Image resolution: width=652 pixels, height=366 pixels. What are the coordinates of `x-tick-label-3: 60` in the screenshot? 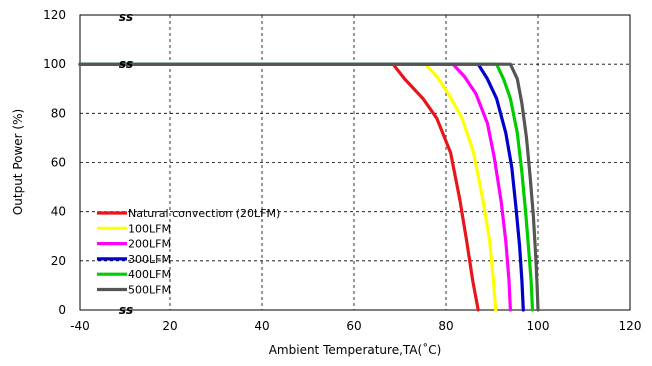 It's located at (353, 326).